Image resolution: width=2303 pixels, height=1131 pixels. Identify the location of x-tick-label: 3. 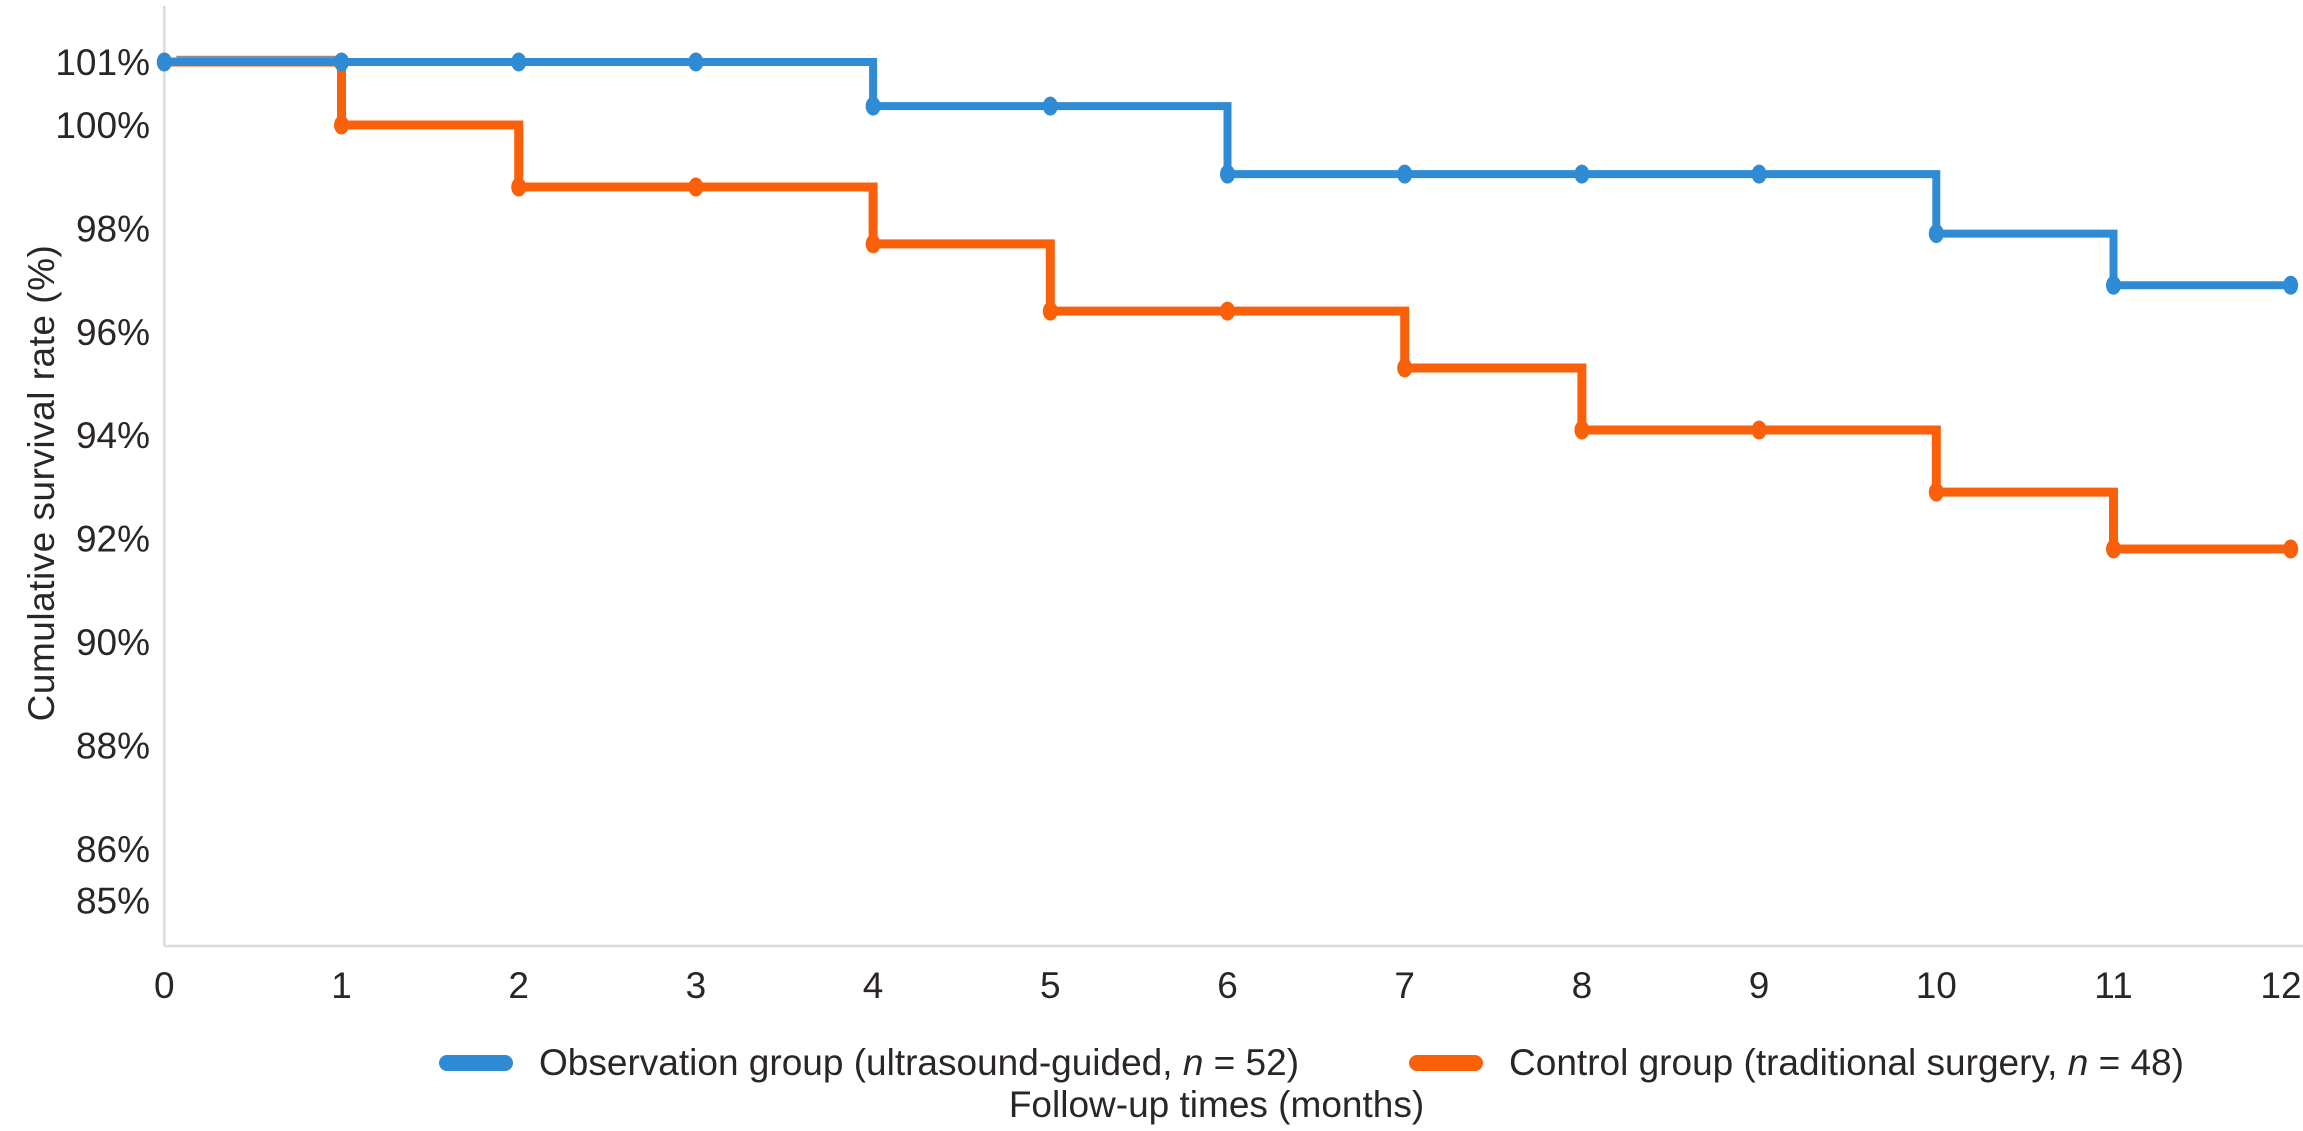
(696, 985).